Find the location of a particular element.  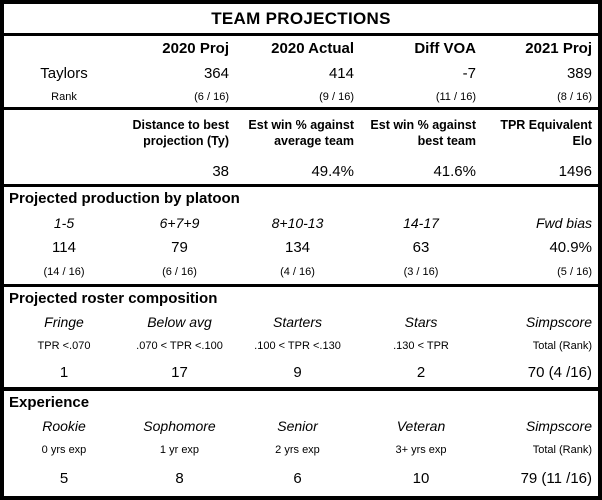

roster-values-row: 1 17 9 2 70 (4 /16) is located at coordinates (301, 372).